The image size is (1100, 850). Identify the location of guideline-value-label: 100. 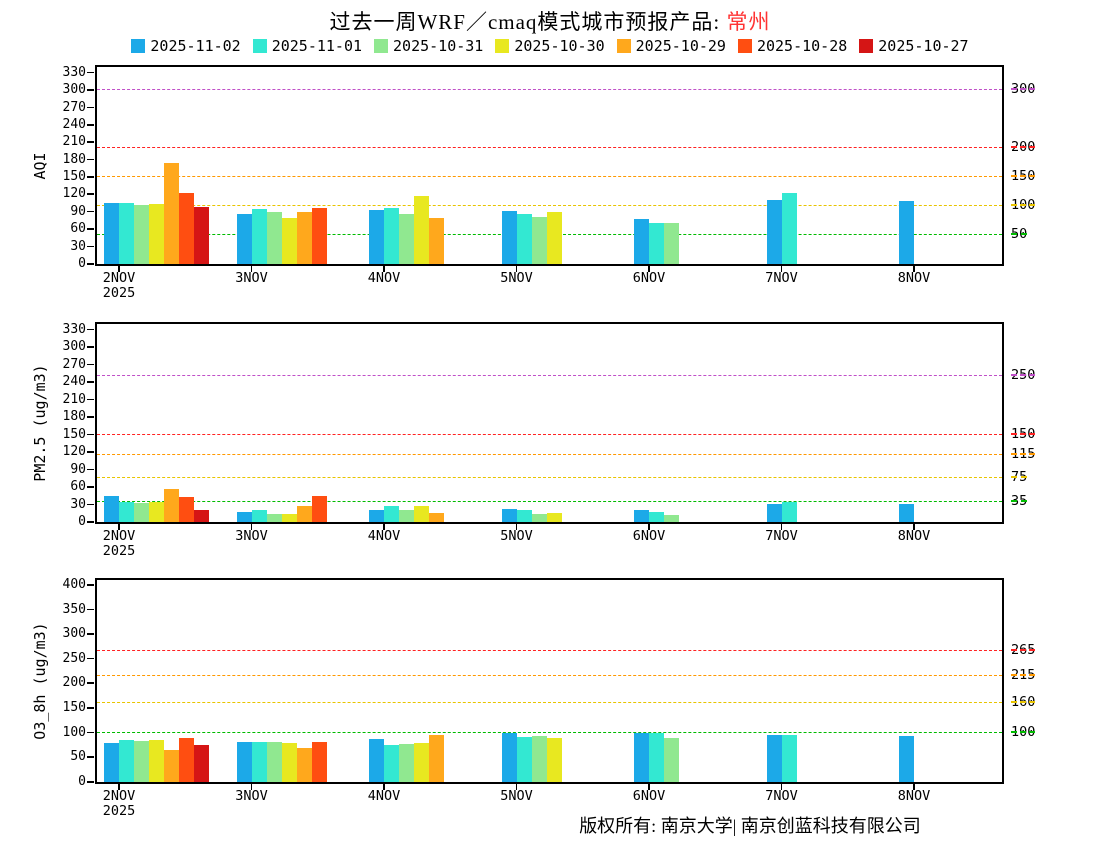
(1023, 731).